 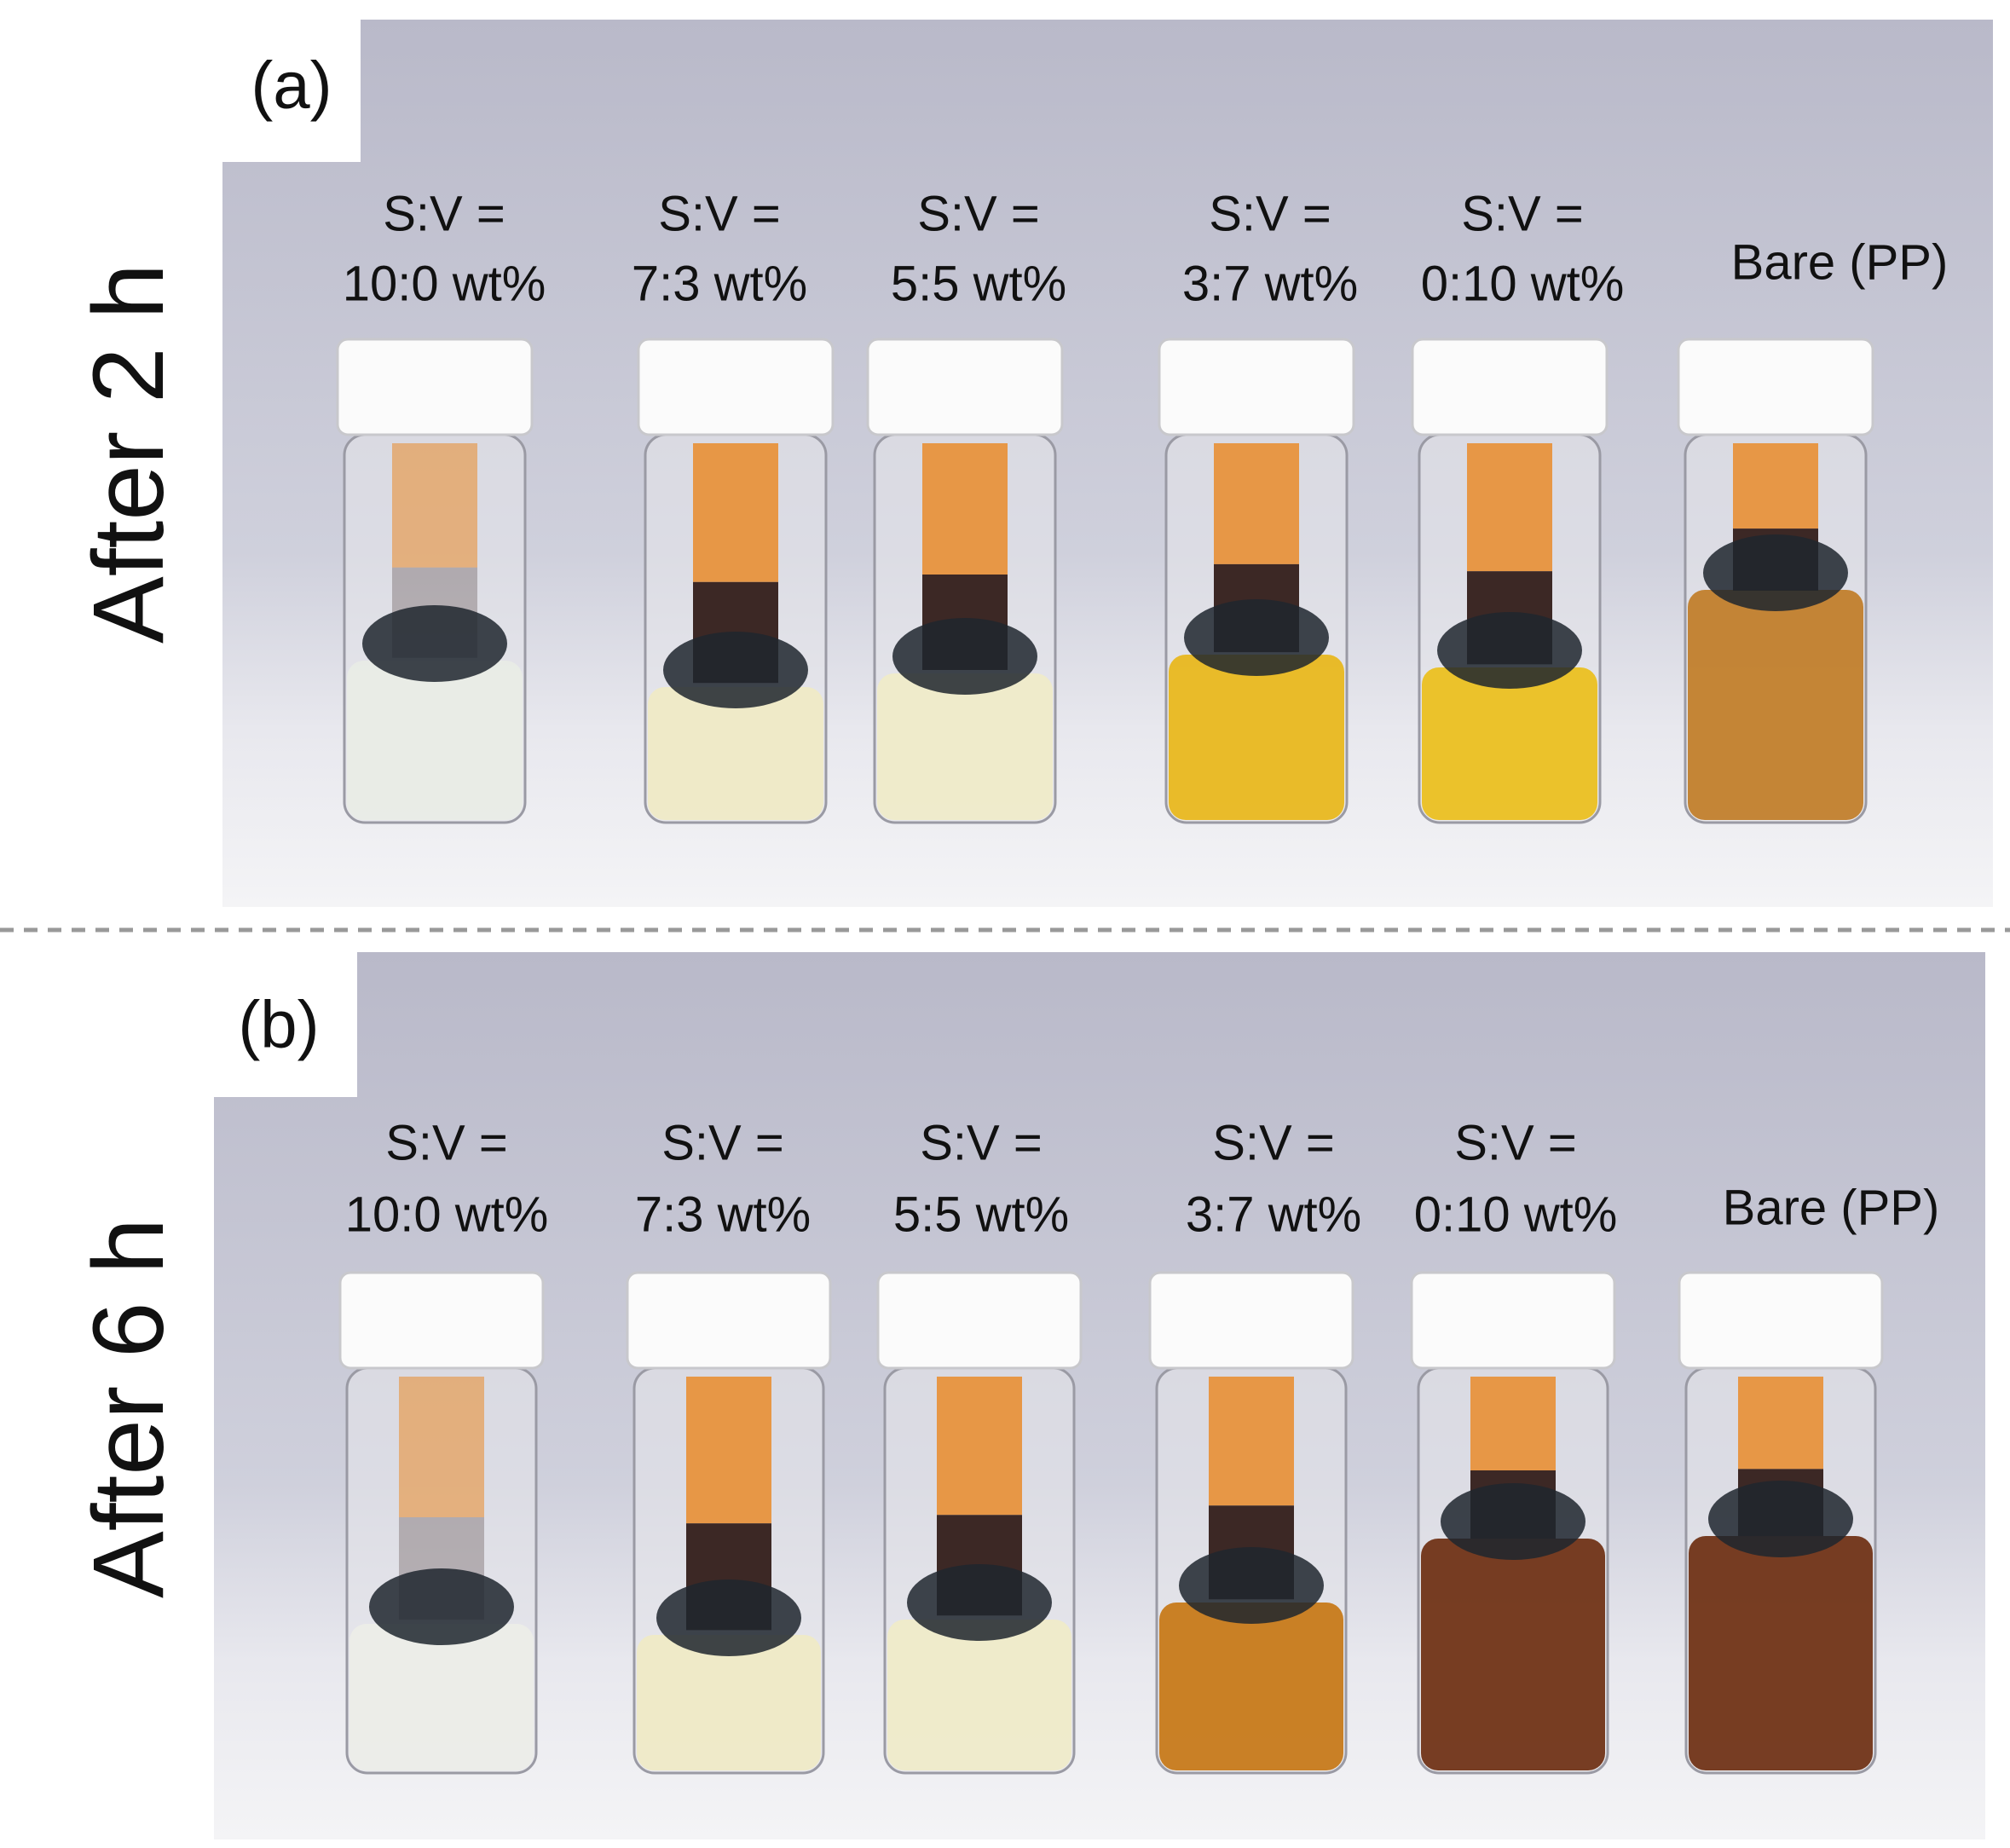 I want to click on panel-label: (b), so click(x=278, y=1024).